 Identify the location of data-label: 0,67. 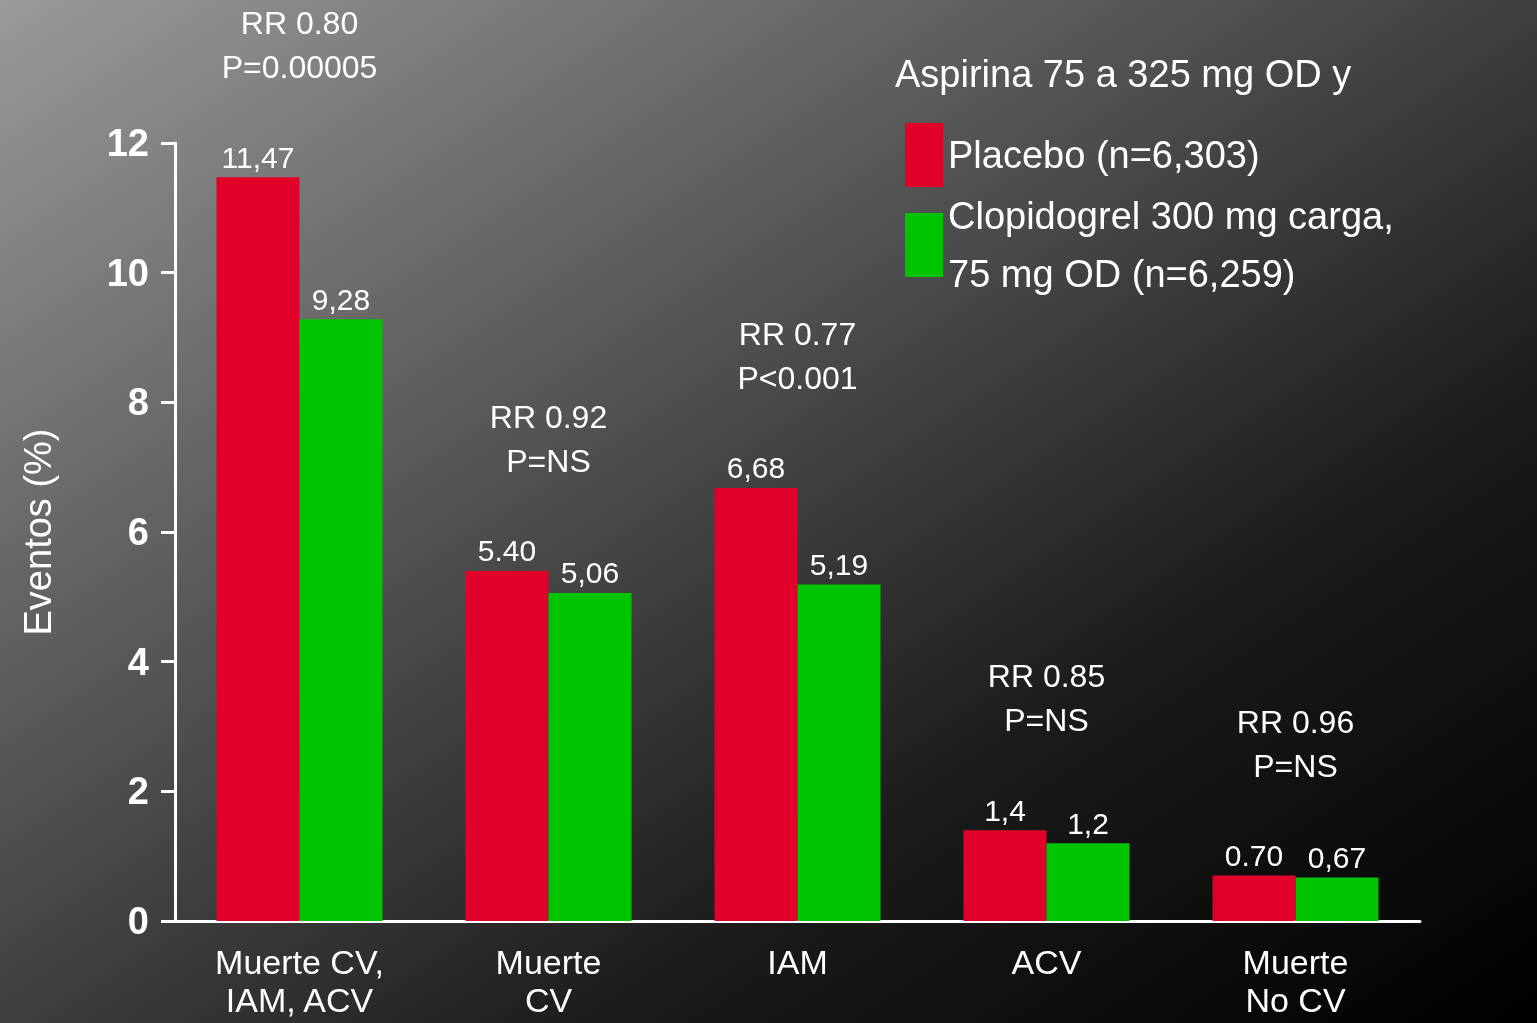
(1337, 858).